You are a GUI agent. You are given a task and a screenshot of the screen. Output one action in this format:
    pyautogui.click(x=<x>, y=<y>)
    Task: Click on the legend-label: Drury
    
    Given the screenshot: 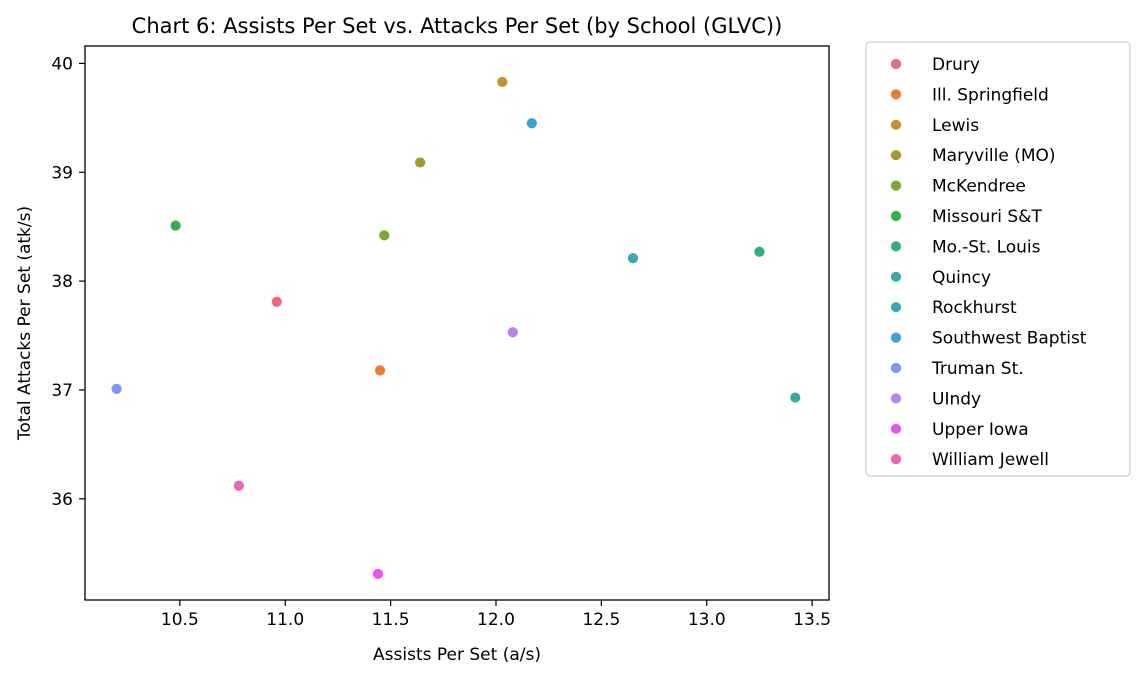 What is the action you would take?
    pyautogui.click(x=956, y=65)
    